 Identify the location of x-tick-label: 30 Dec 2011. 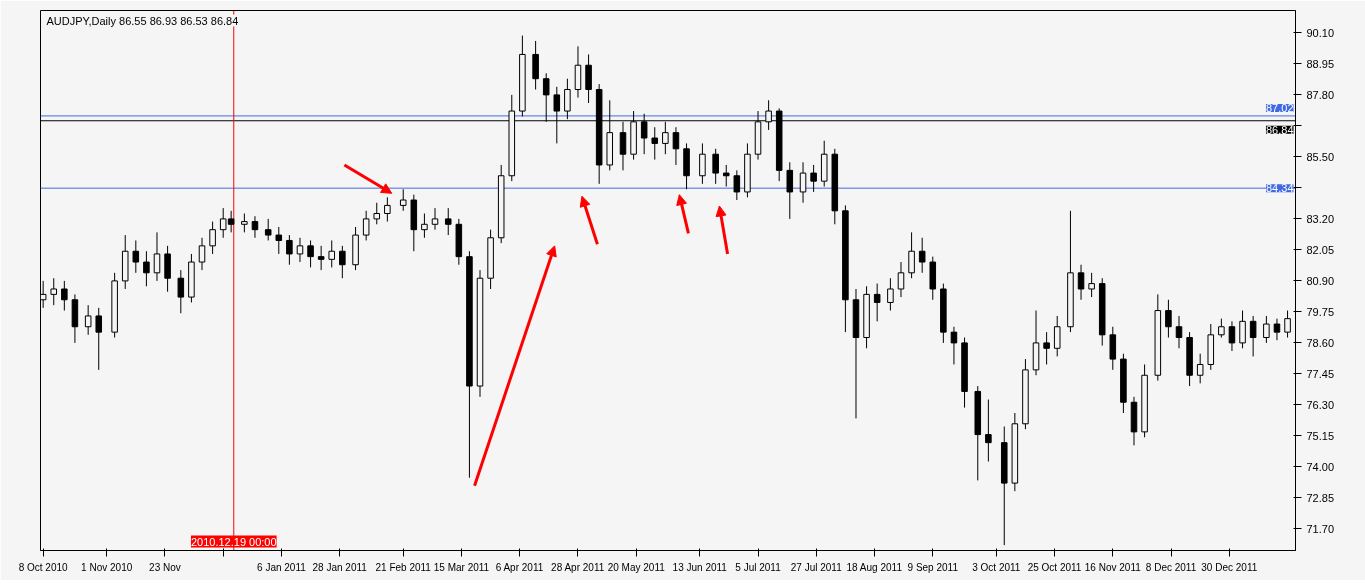
(1229, 567).